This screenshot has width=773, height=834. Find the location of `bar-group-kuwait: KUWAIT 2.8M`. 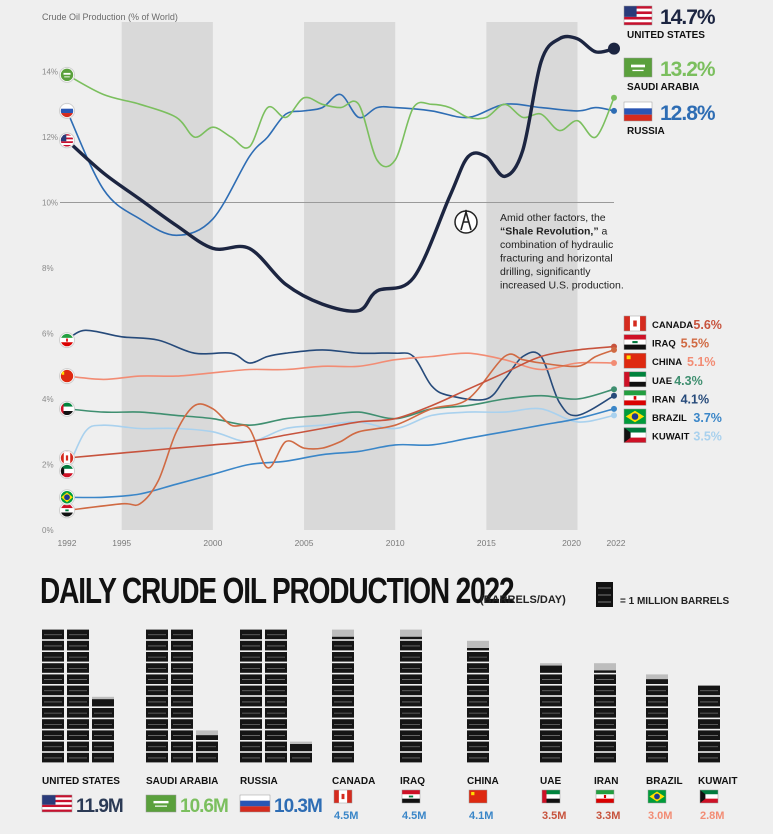

bar-group-kuwait: KUWAIT 2.8M is located at coordinates (717, 753).